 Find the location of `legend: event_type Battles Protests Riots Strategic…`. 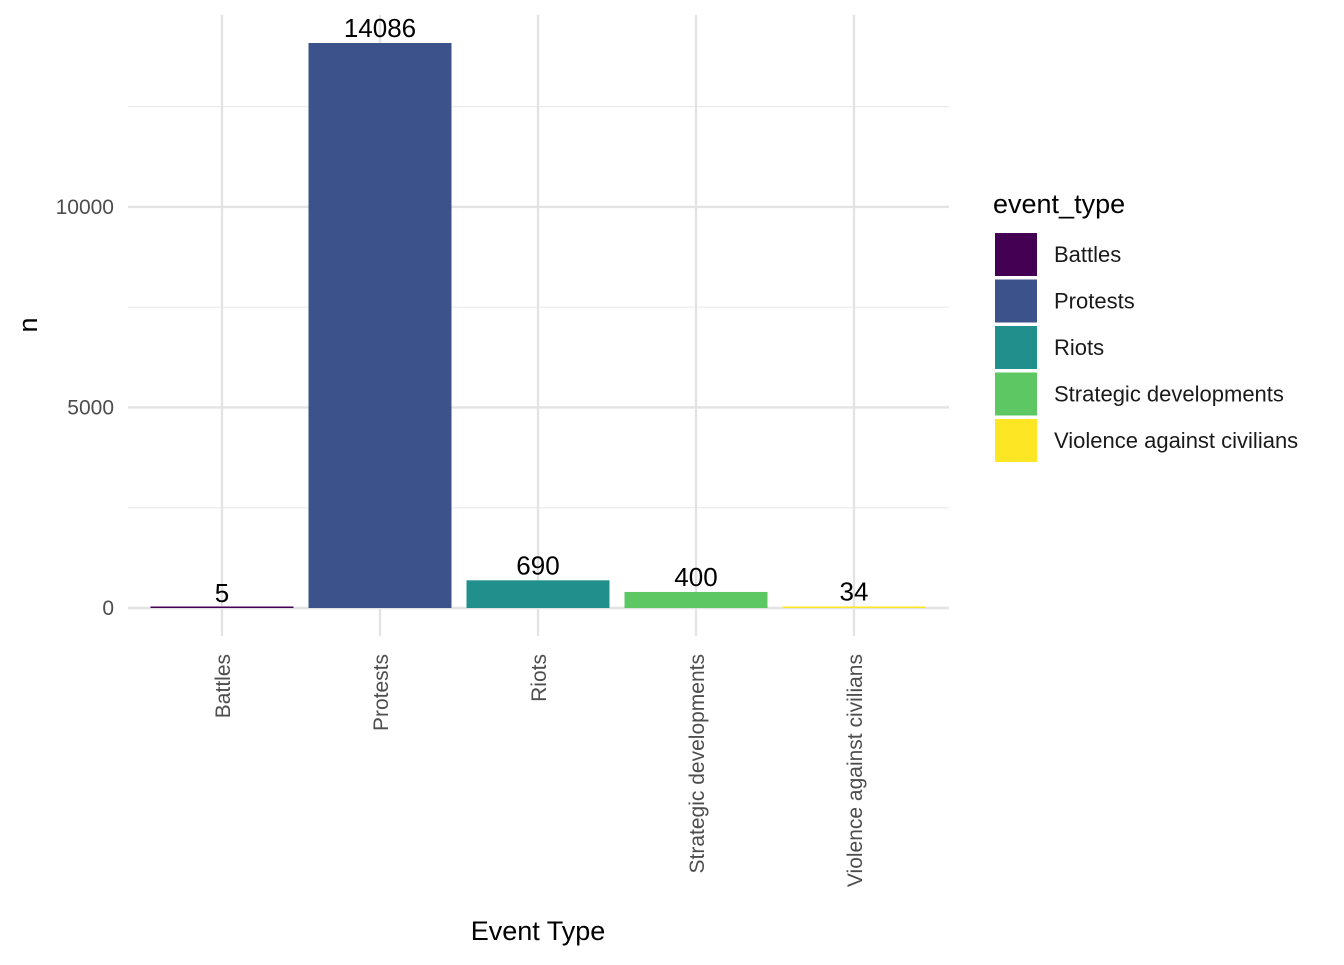

legend: event_type Battles Protests Riots Strategic… is located at coordinates (1145, 325).